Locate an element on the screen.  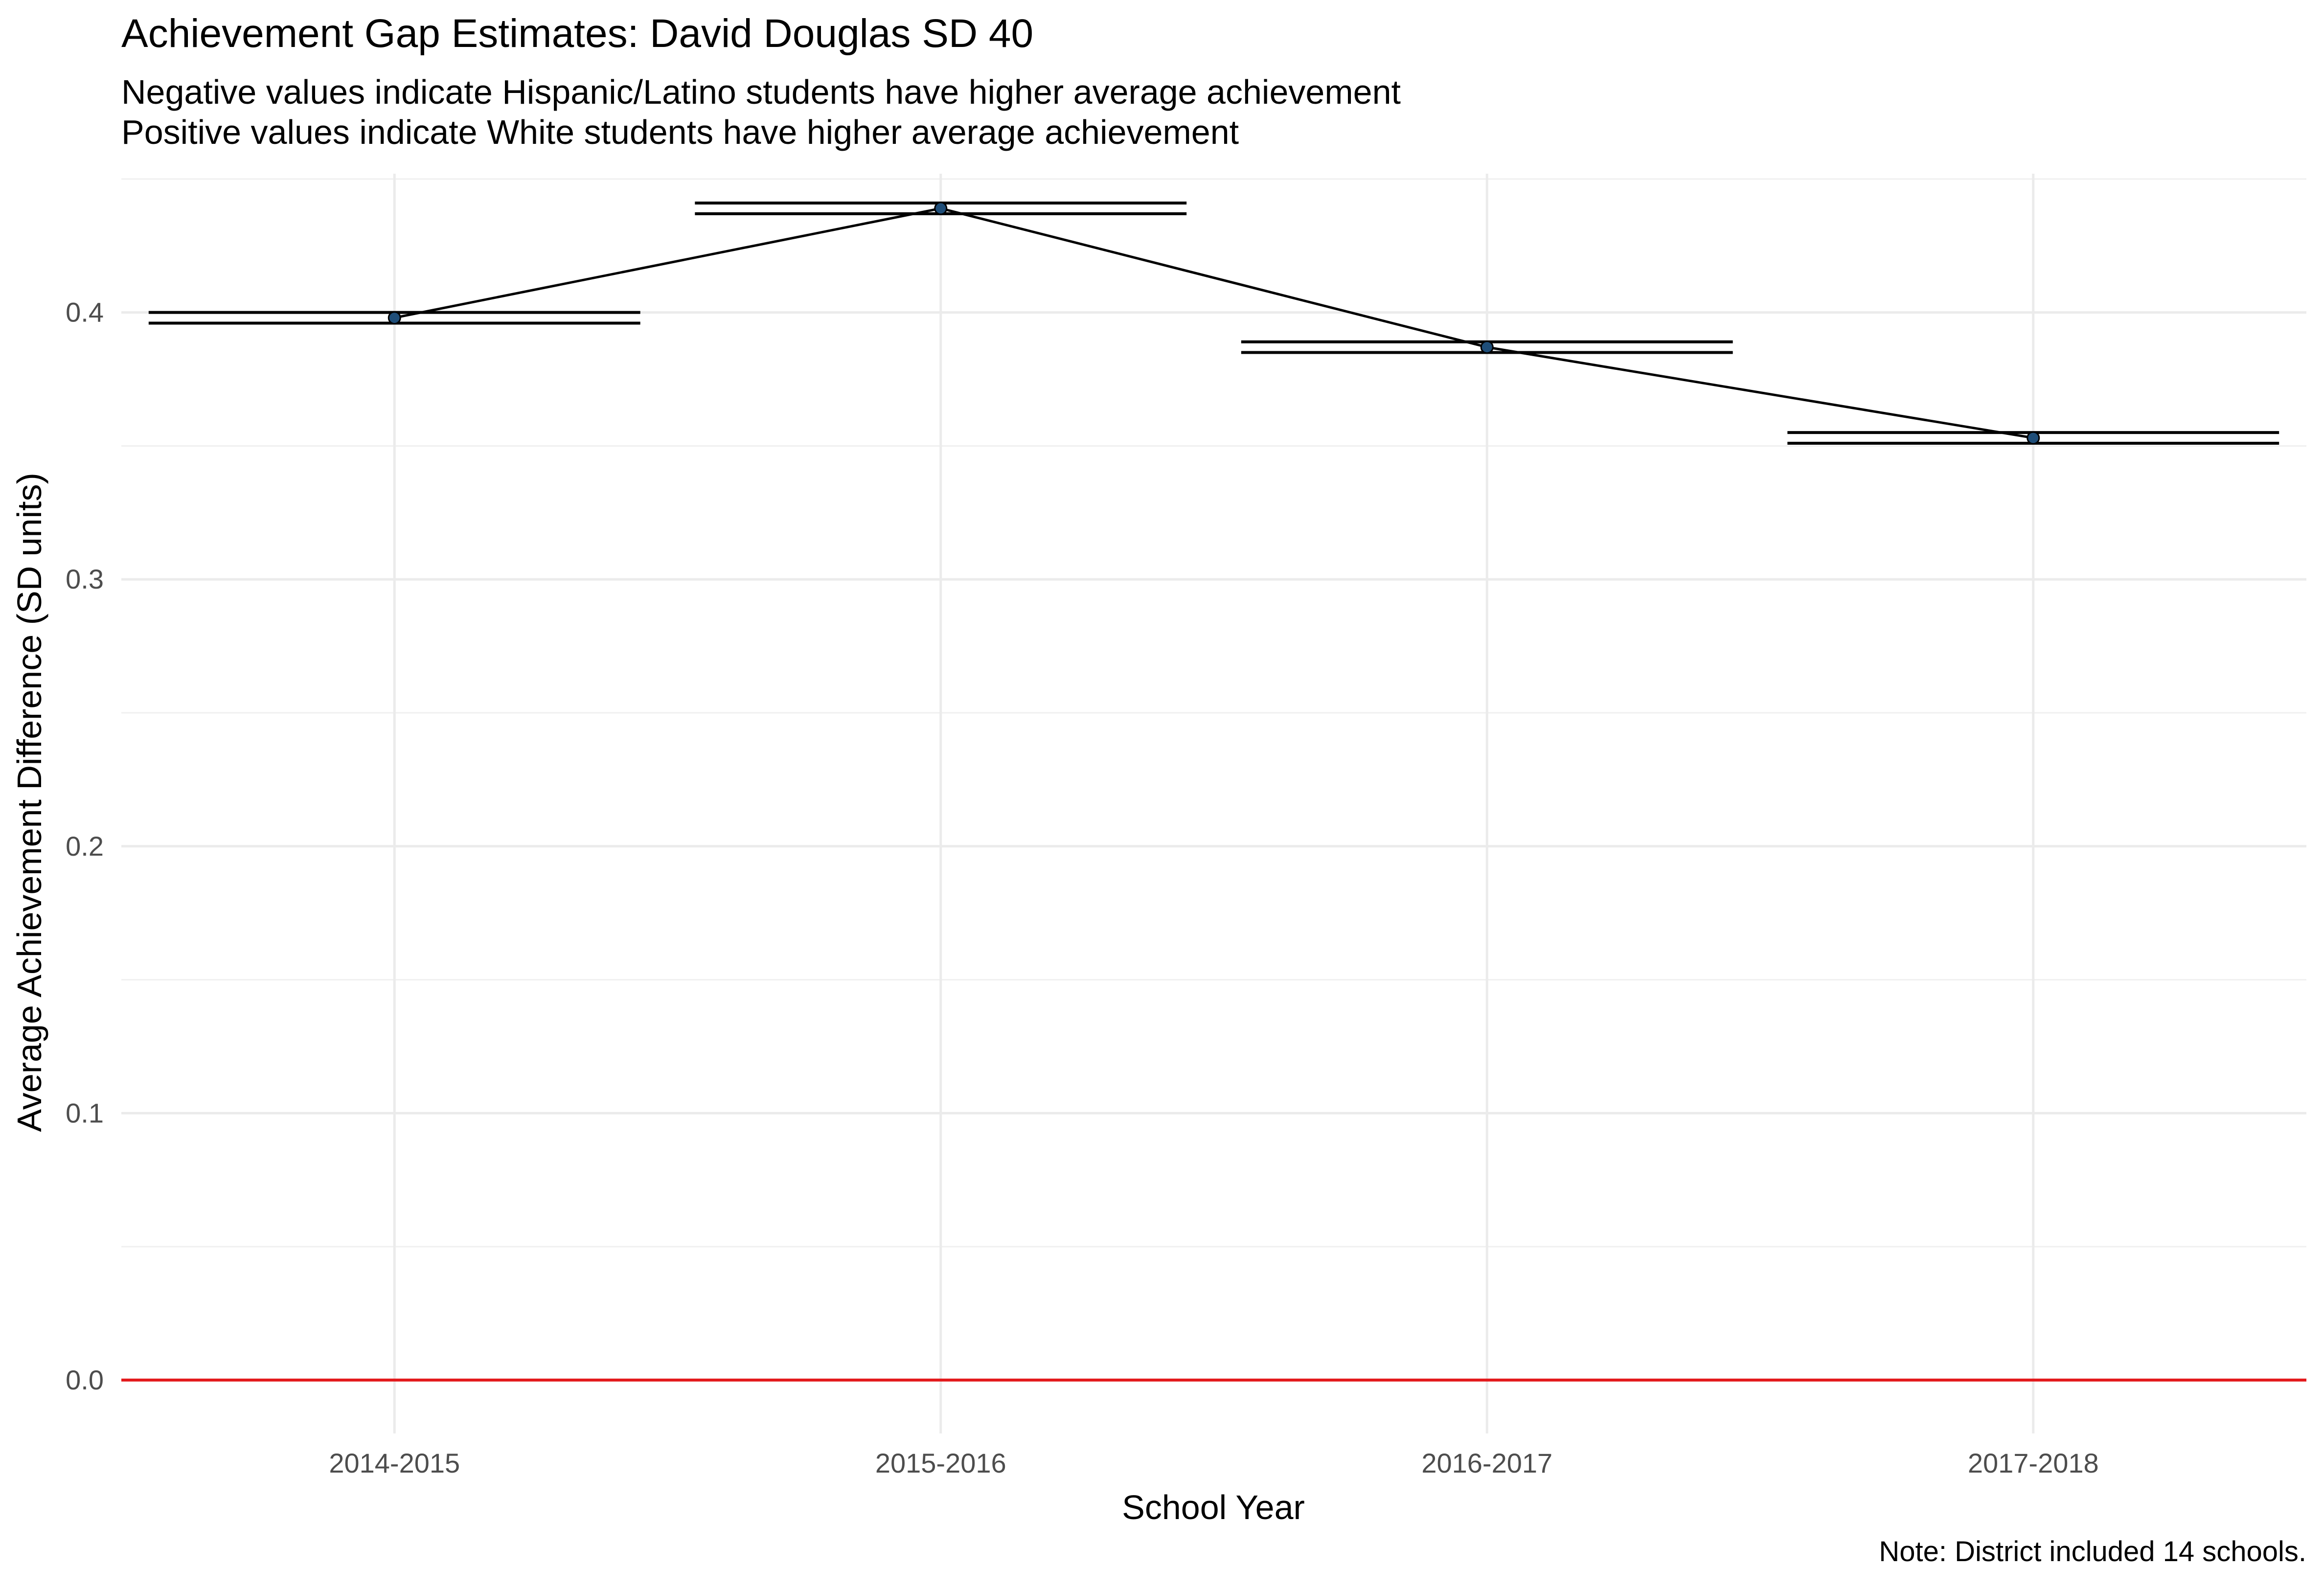
x-axis-title: School Year is located at coordinates (1213, 1507).